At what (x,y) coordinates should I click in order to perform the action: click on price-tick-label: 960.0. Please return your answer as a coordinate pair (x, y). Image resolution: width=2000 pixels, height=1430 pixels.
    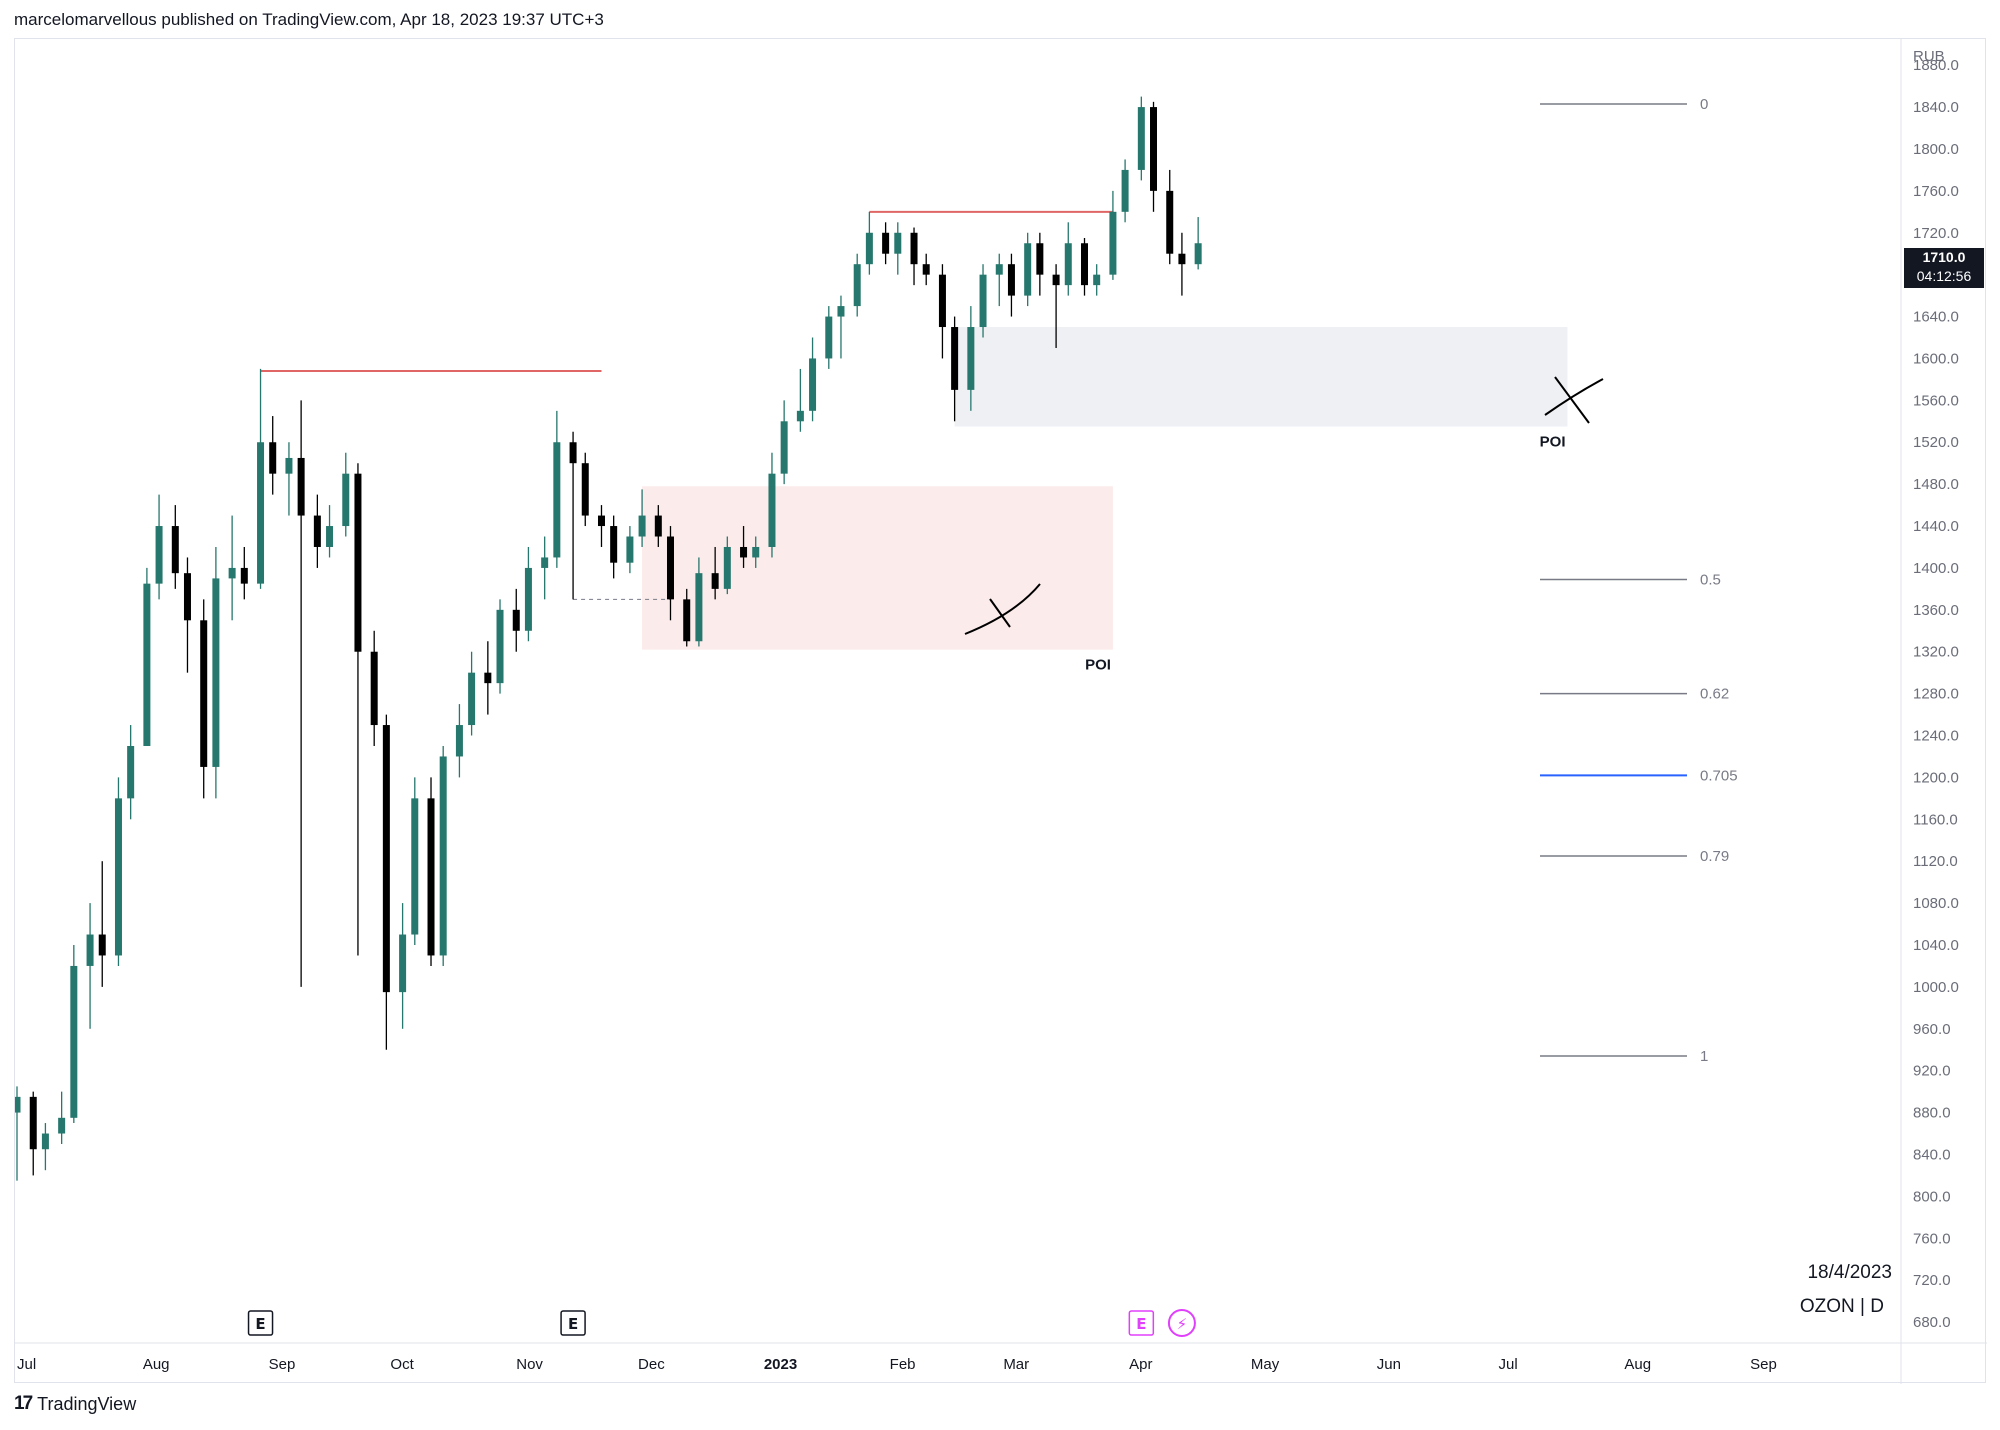
    Looking at the image, I should click on (1932, 1029).